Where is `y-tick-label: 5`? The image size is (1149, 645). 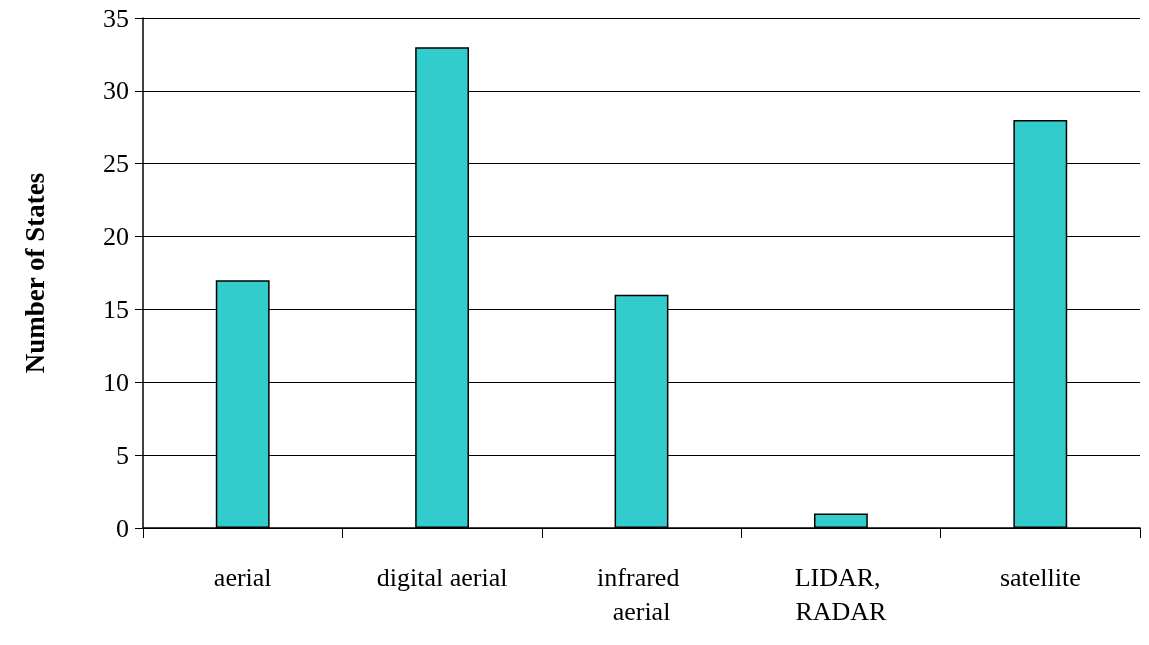
y-tick-label: 5 is located at coordinates (122, 455).